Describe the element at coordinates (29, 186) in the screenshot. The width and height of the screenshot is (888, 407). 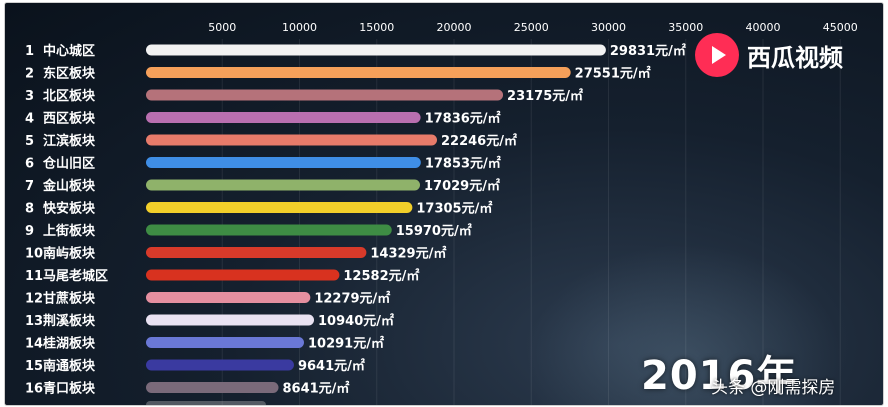
I see `rank-label: 7` at that location.